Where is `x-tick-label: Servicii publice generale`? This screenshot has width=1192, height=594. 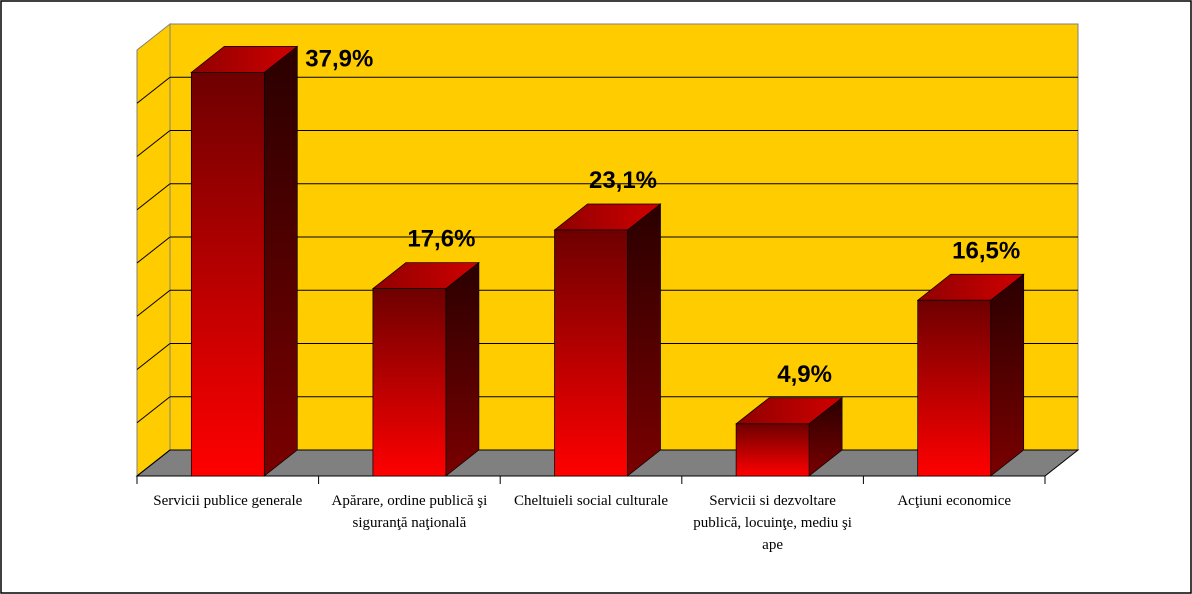 x-tick-label: Servicii publice generale is located at coordinates (228, 501).